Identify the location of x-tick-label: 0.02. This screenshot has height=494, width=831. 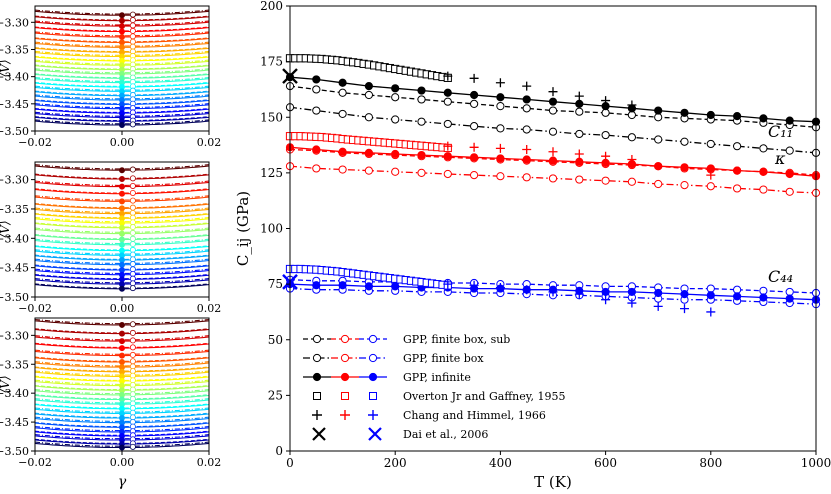
(209, 462).